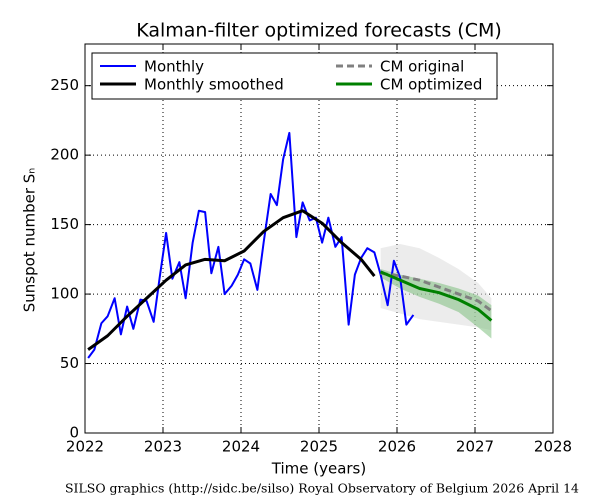  I want to click on y-axis-label: Sunspot number Sₙ, so click(30, 240).